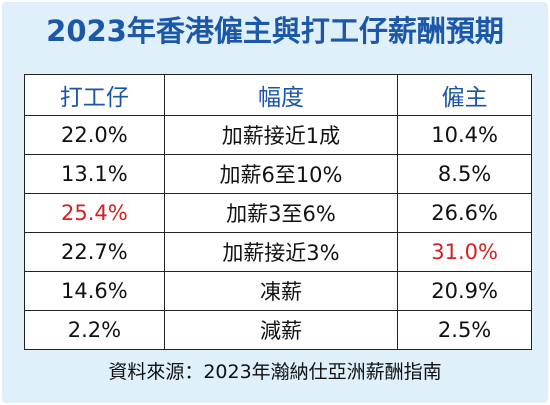  Describe the element at coordinates (275, 372) in the screenshot. I see `source-note: 資料來源：2023年瀚納仕亞洲薪酬指南` at that location.